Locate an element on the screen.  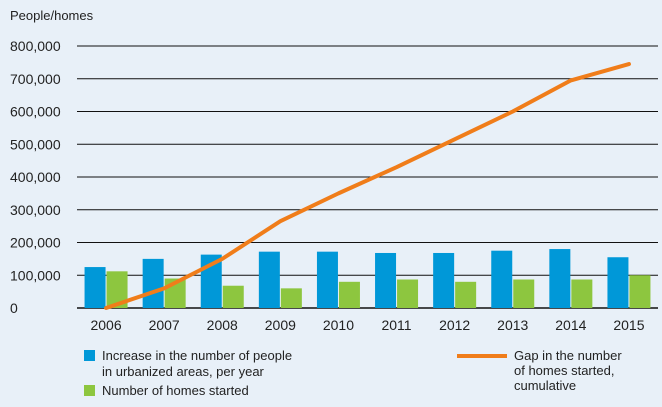
y-tick-label: 200,000 is located at coordinates (35, 243).